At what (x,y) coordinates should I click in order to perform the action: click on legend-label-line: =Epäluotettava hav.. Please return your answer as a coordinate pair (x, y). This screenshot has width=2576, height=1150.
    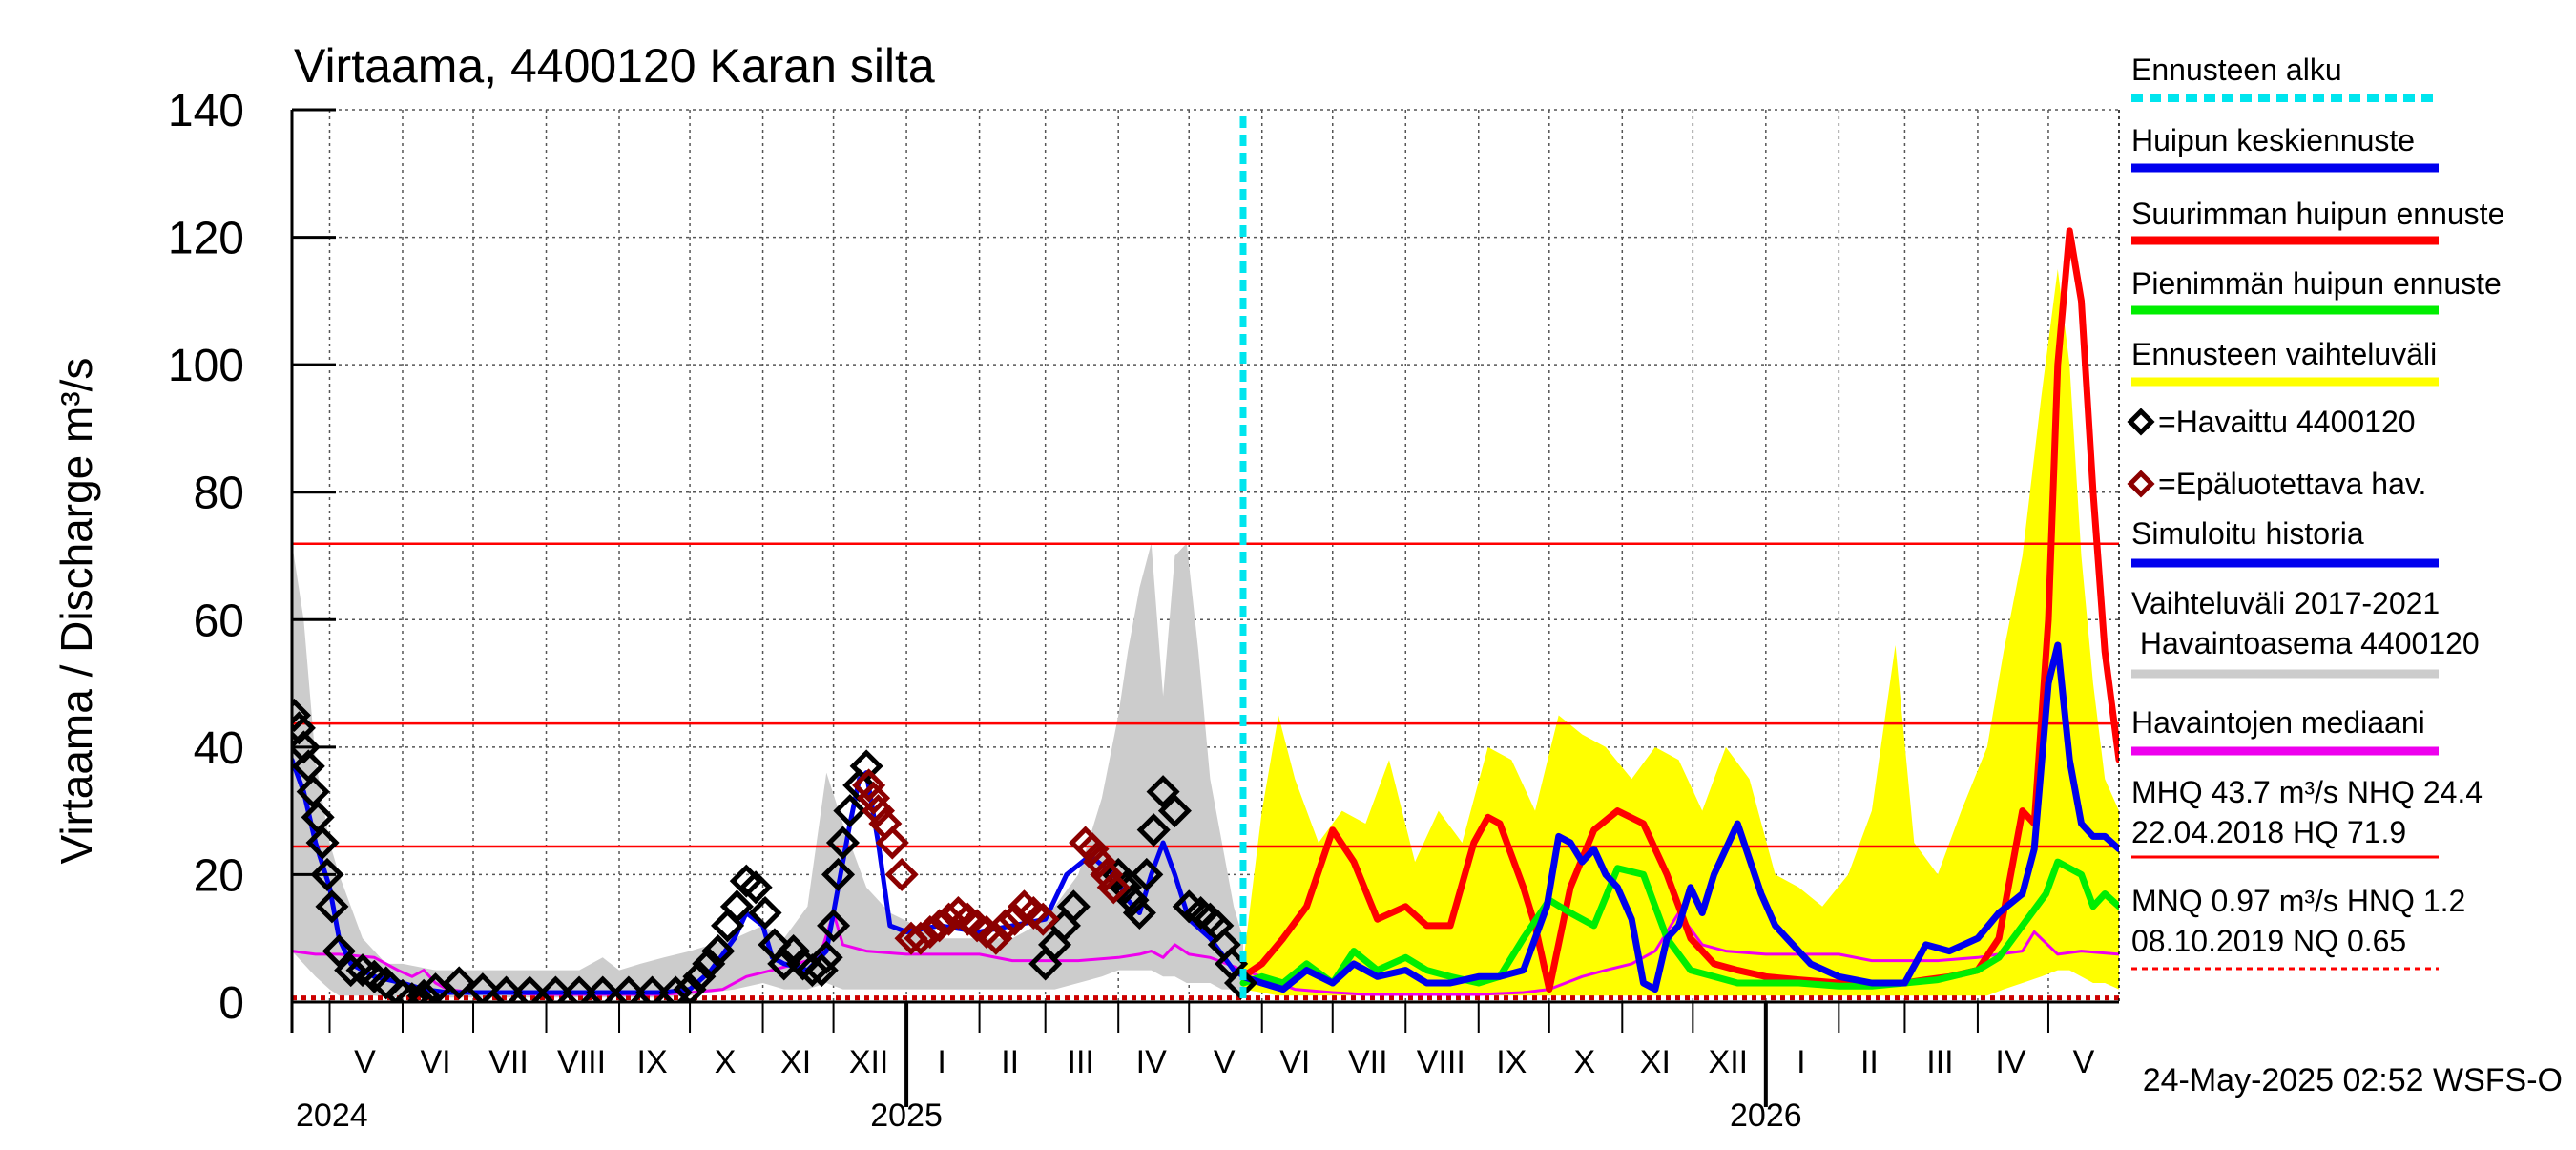
    Looking at the image, I should click on (2292, 484).